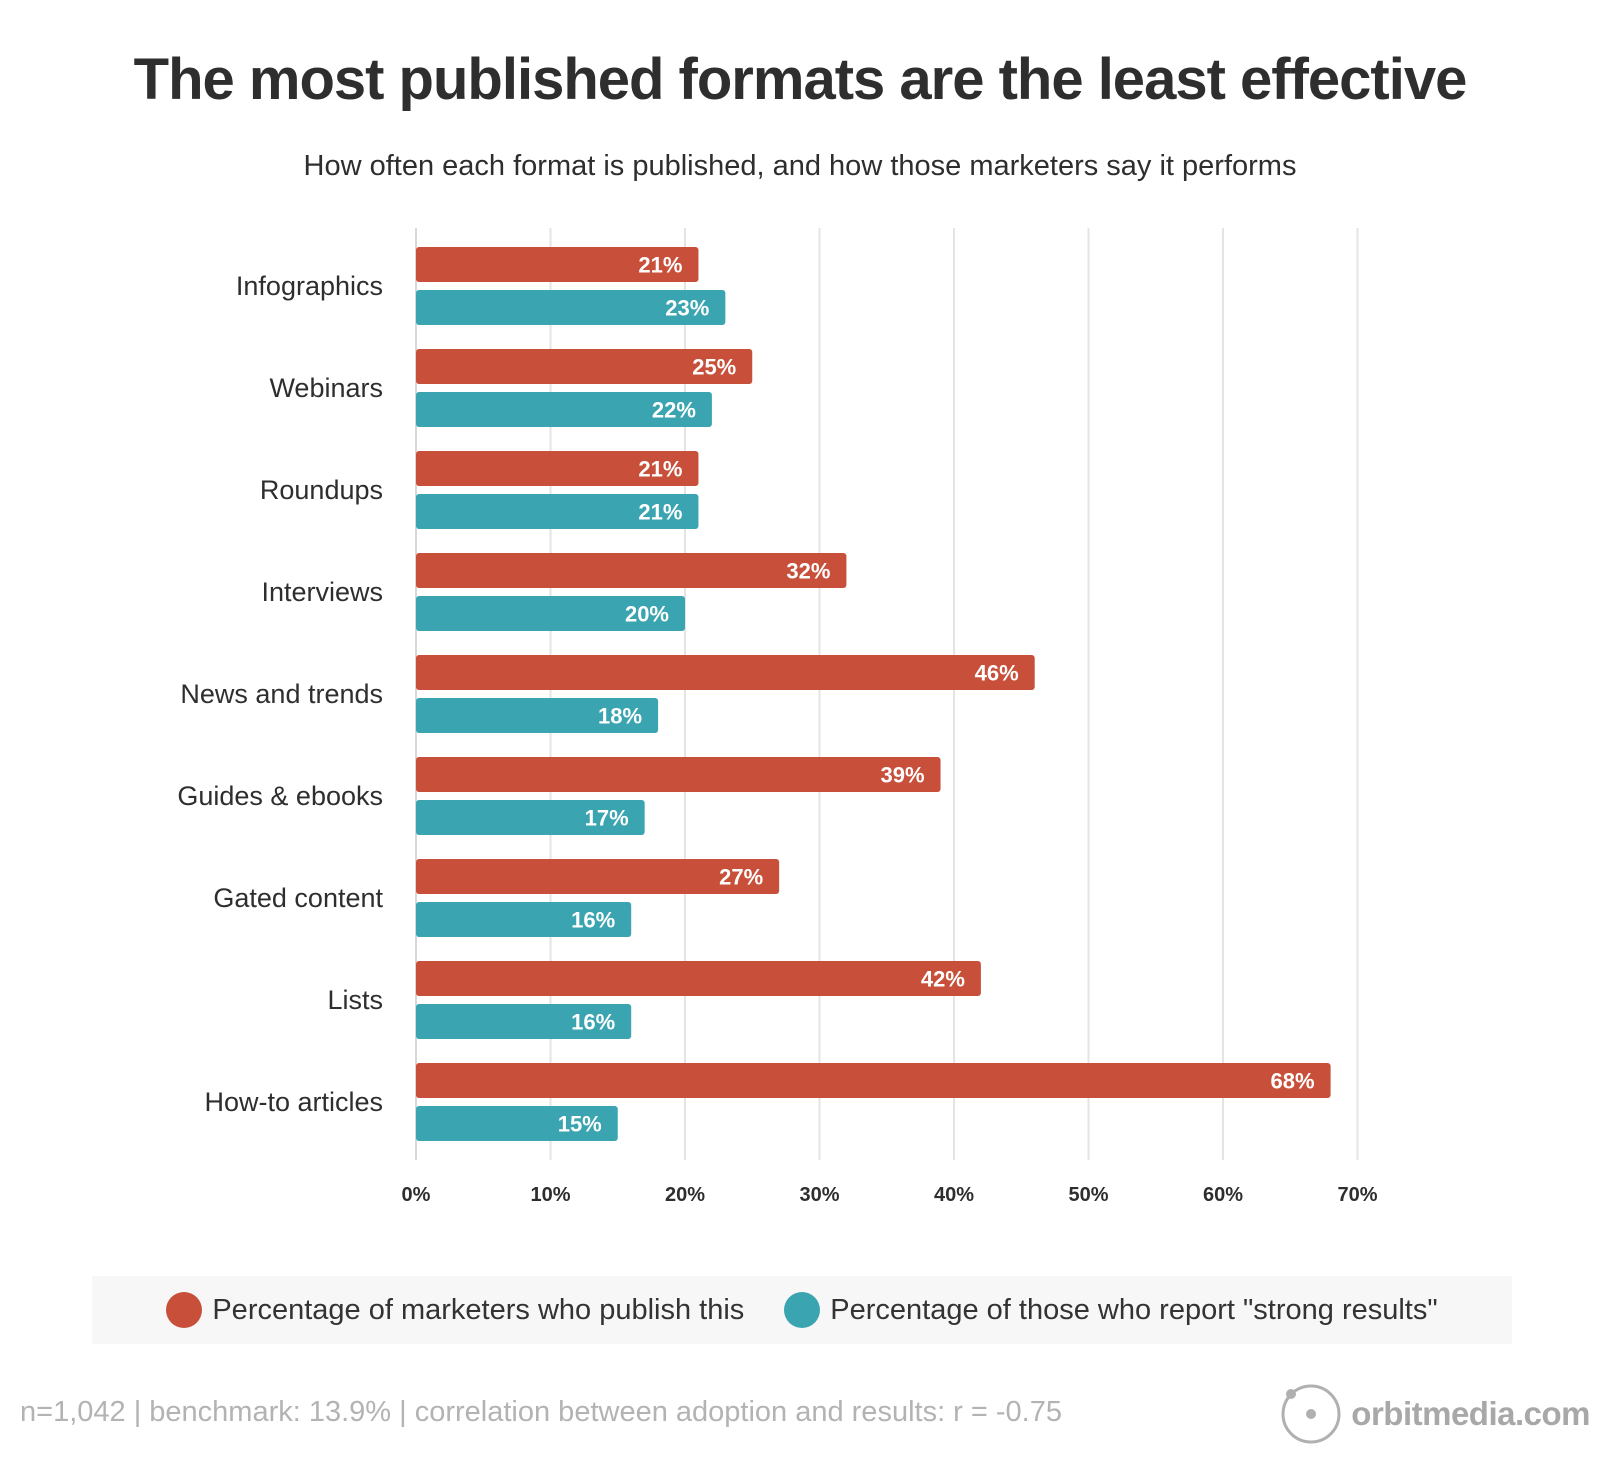 The height and width of the screenshot is (1480, 1600). Describe the element at coordinates (674, 410) in the screenshot. I see `bar-value-label: 22%` at that location.